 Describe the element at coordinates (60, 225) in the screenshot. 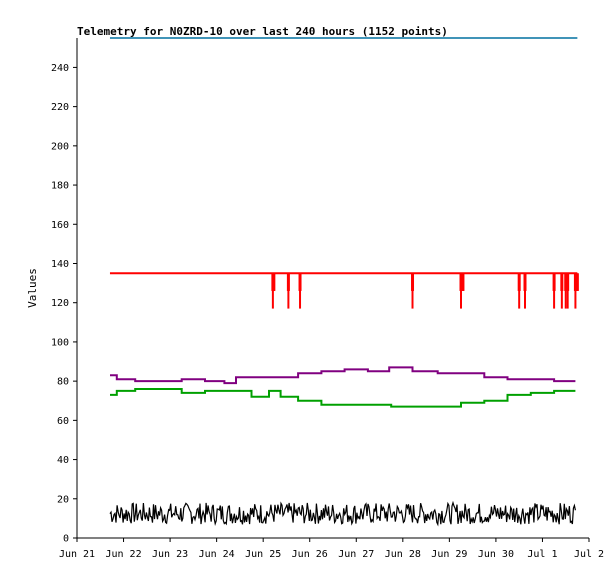

I see `y-tick-label: 160` at that location.